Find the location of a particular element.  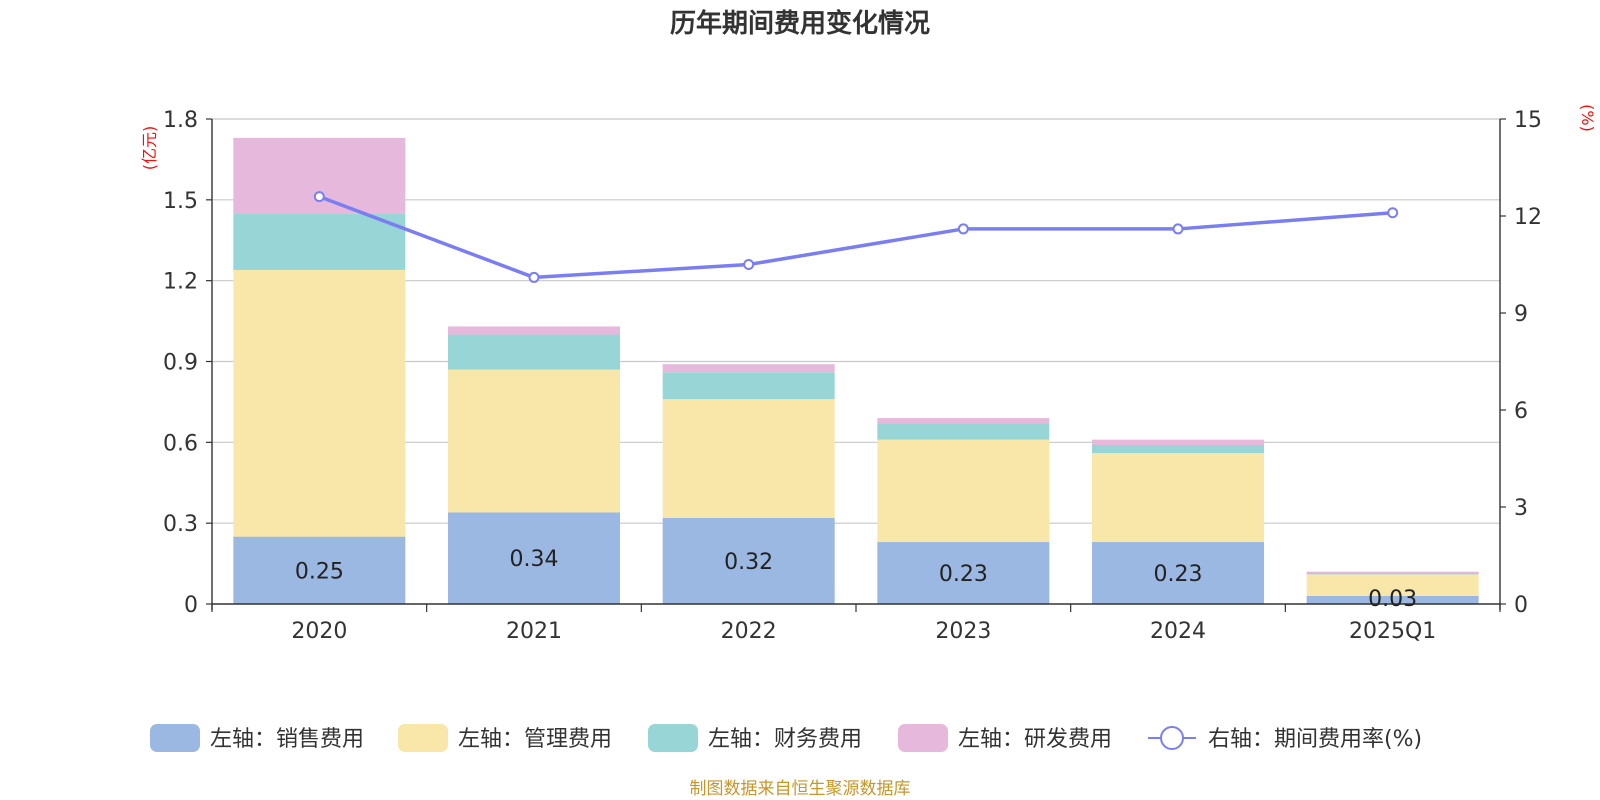

chart-title: 历年期间费用变化情况 is located at coordinates (800, 23).